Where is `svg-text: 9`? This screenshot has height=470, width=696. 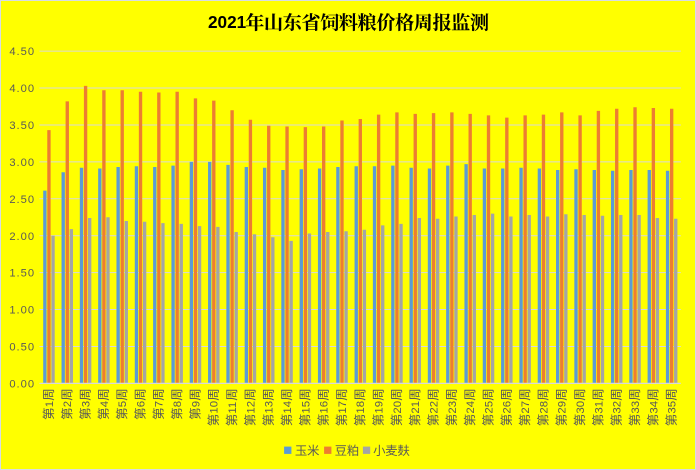 svg-text: 9 is located at coordinates (196, 404).